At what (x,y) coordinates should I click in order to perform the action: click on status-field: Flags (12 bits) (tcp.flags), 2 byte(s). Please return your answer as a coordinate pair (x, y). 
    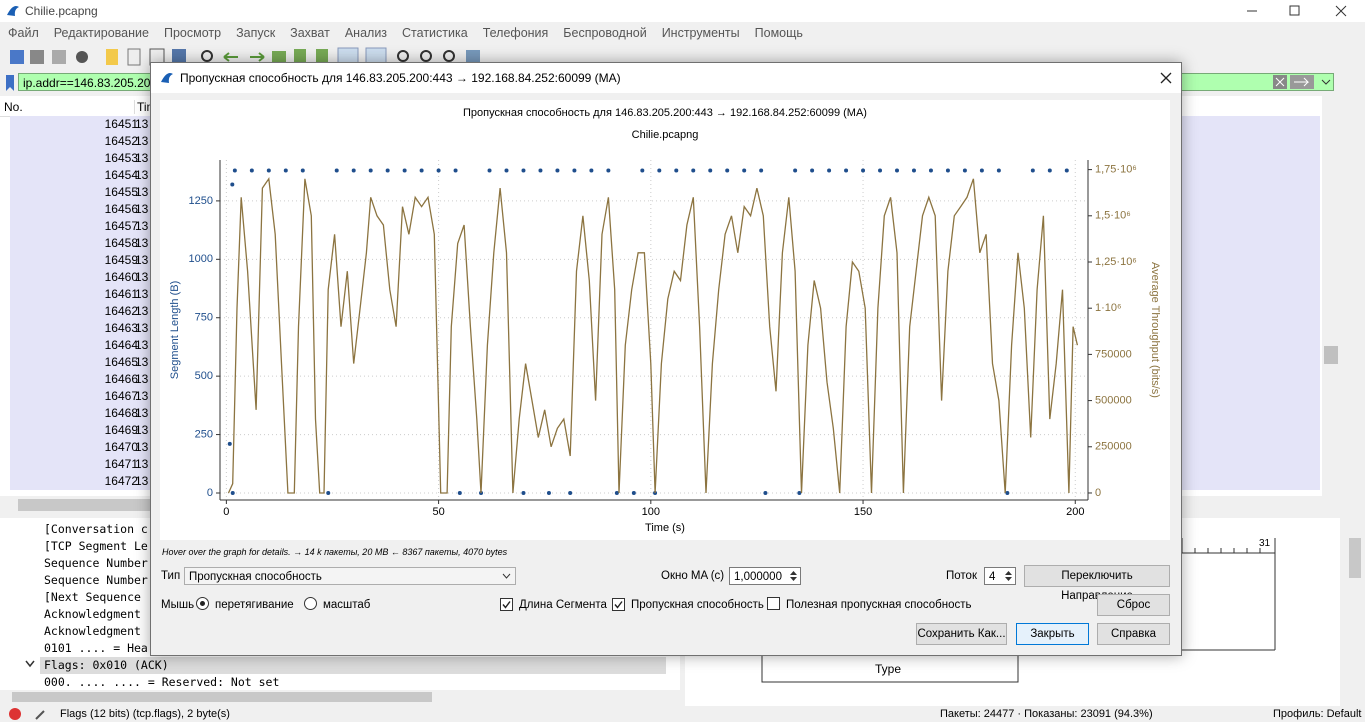
    Looking at the image, I should click on (145, 714).